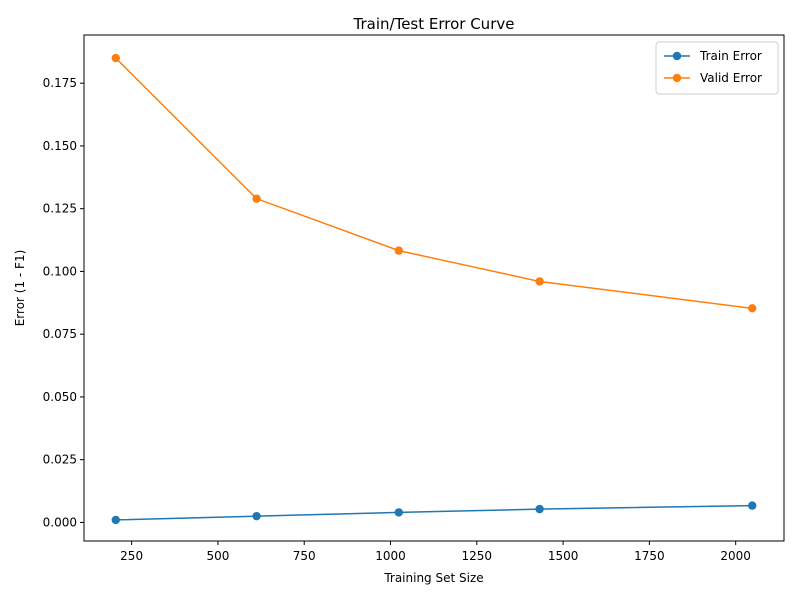 The image size is (800, 600). What do you see at coordinates (60, 209) in the screenshot?
I see `y-tick-label: 0.125` at bounding box center [60, 209].